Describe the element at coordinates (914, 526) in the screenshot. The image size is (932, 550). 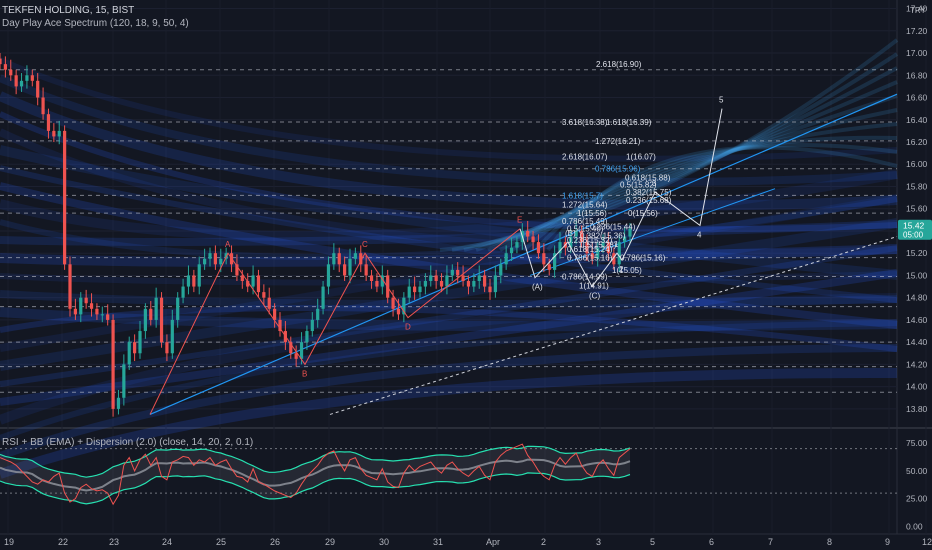
I see `rsi-tick-label: 0.00` at that location.